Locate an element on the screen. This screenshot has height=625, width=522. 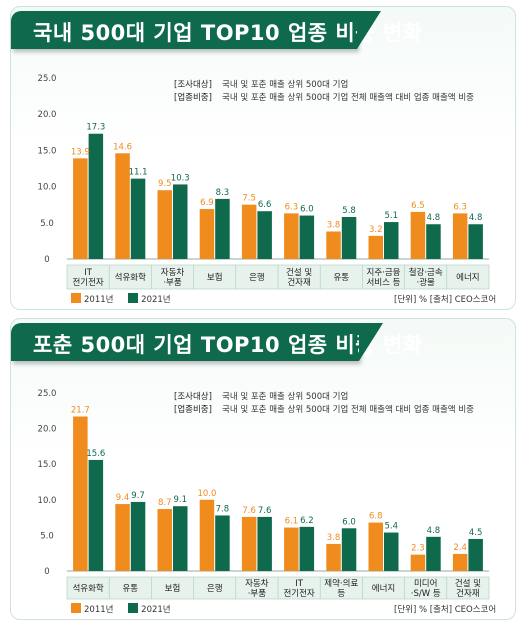
category-label: 등 is located at coordinates (341, 594).